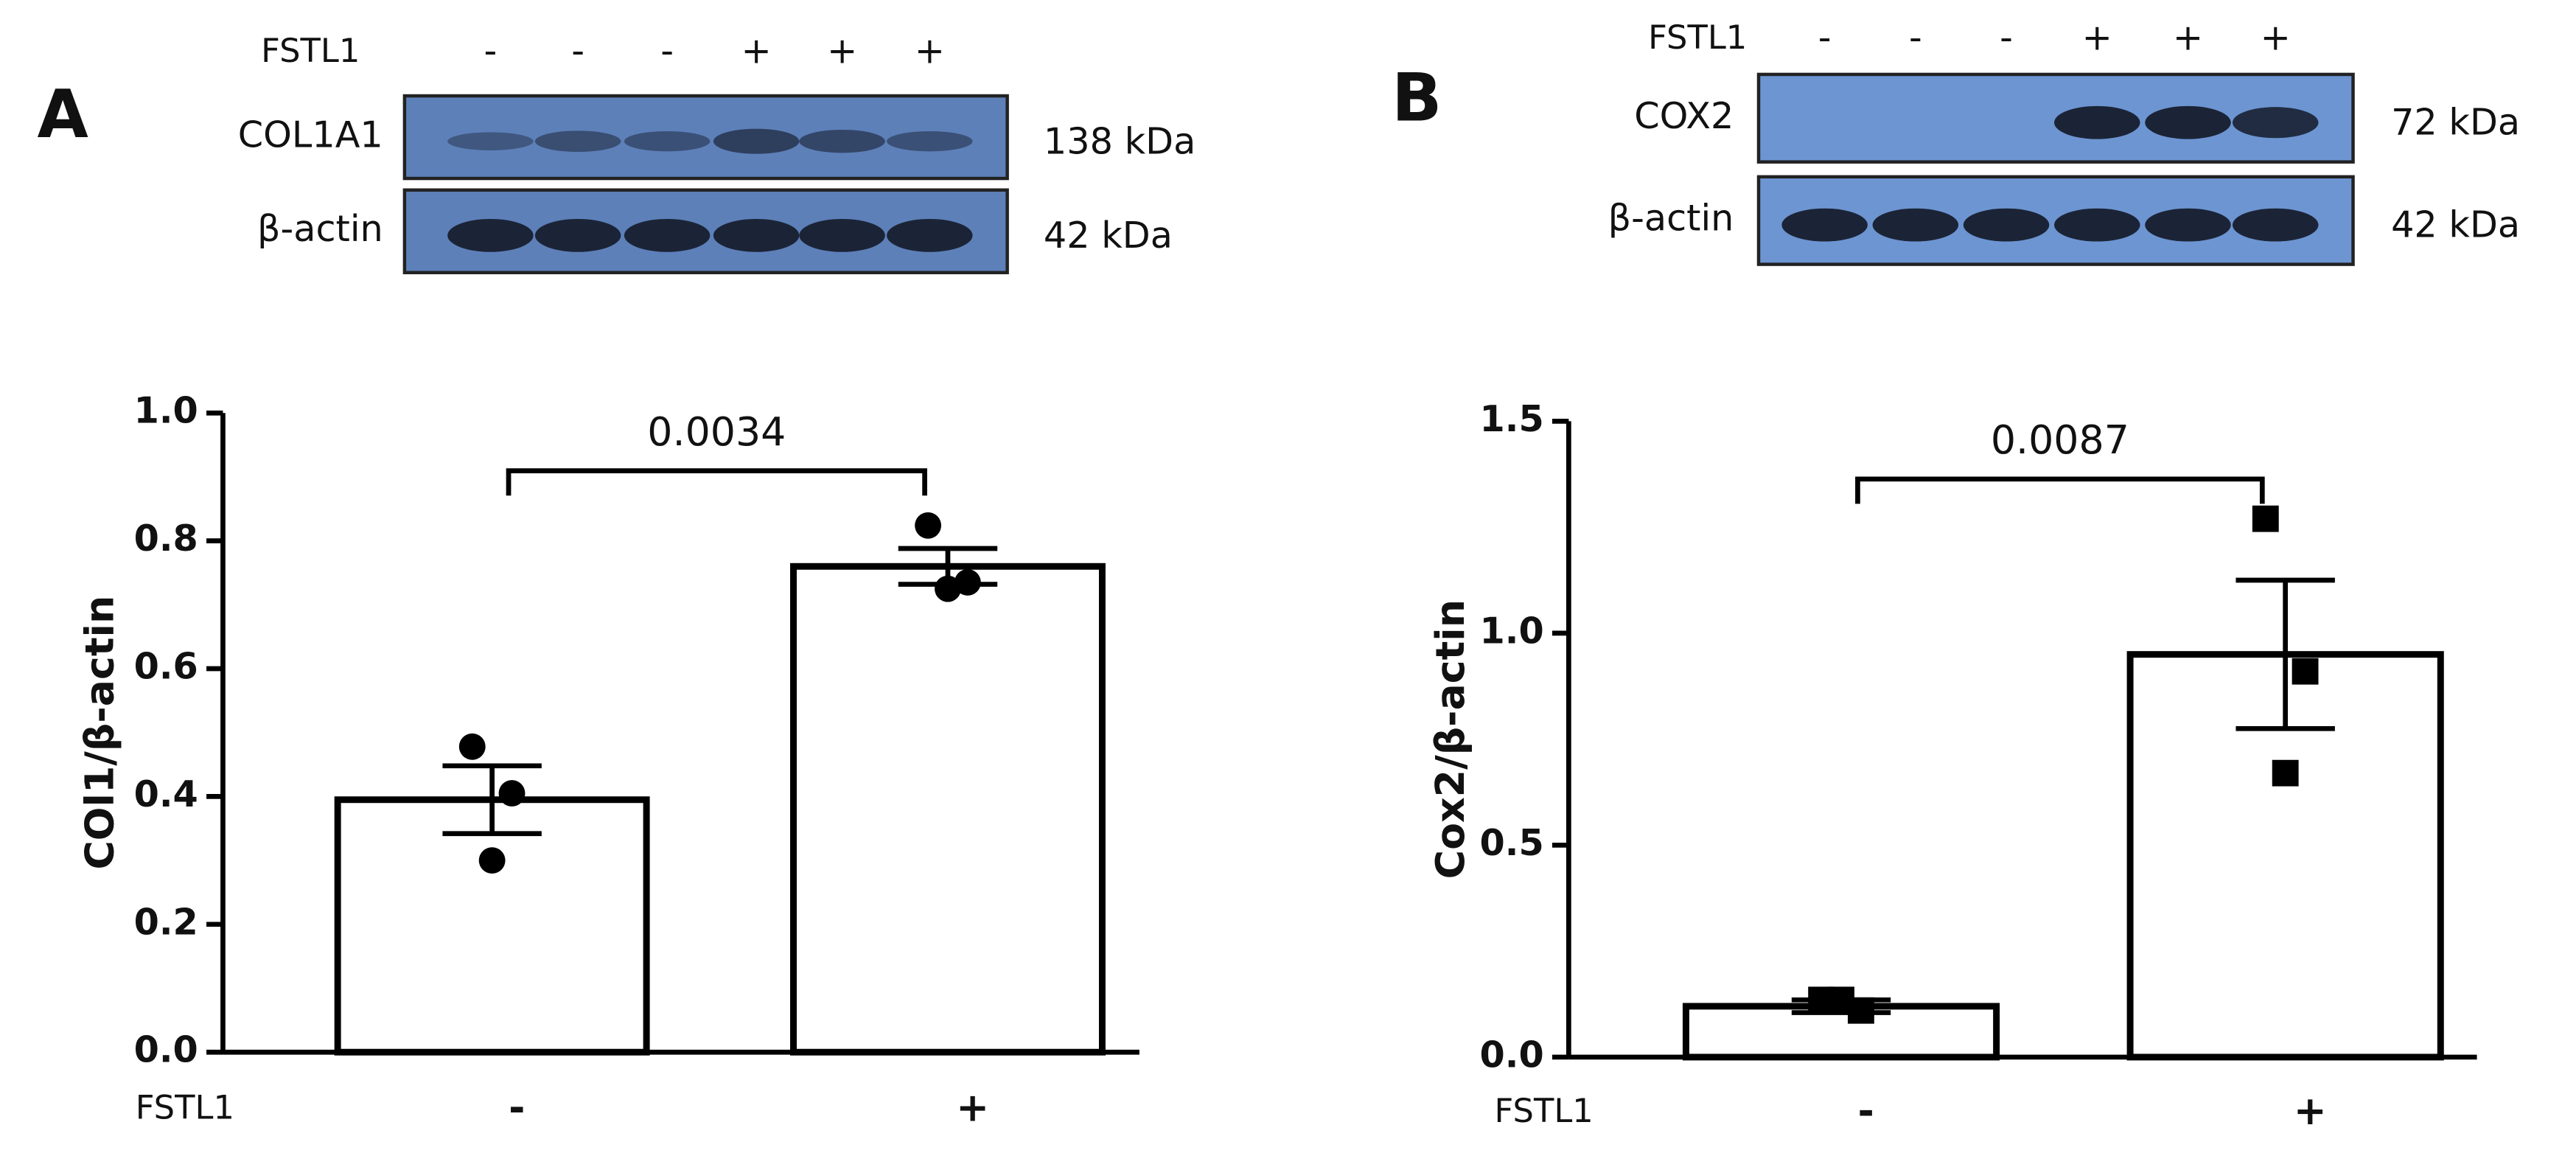 This screenshot has width=2576, height=1153. Describe the element at coordinates (2060, 440) in the screenshot. I see `p-value: 0.0087` at that location.